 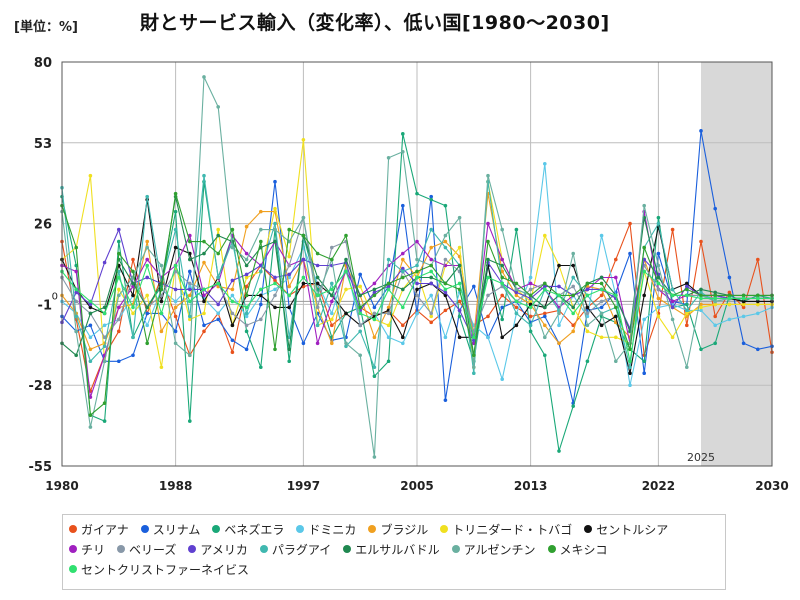 What do you see at coordinates (301, 549) in the screenshot?
I see `legend-label: パラグアイ` at bounding box center [301, 549].